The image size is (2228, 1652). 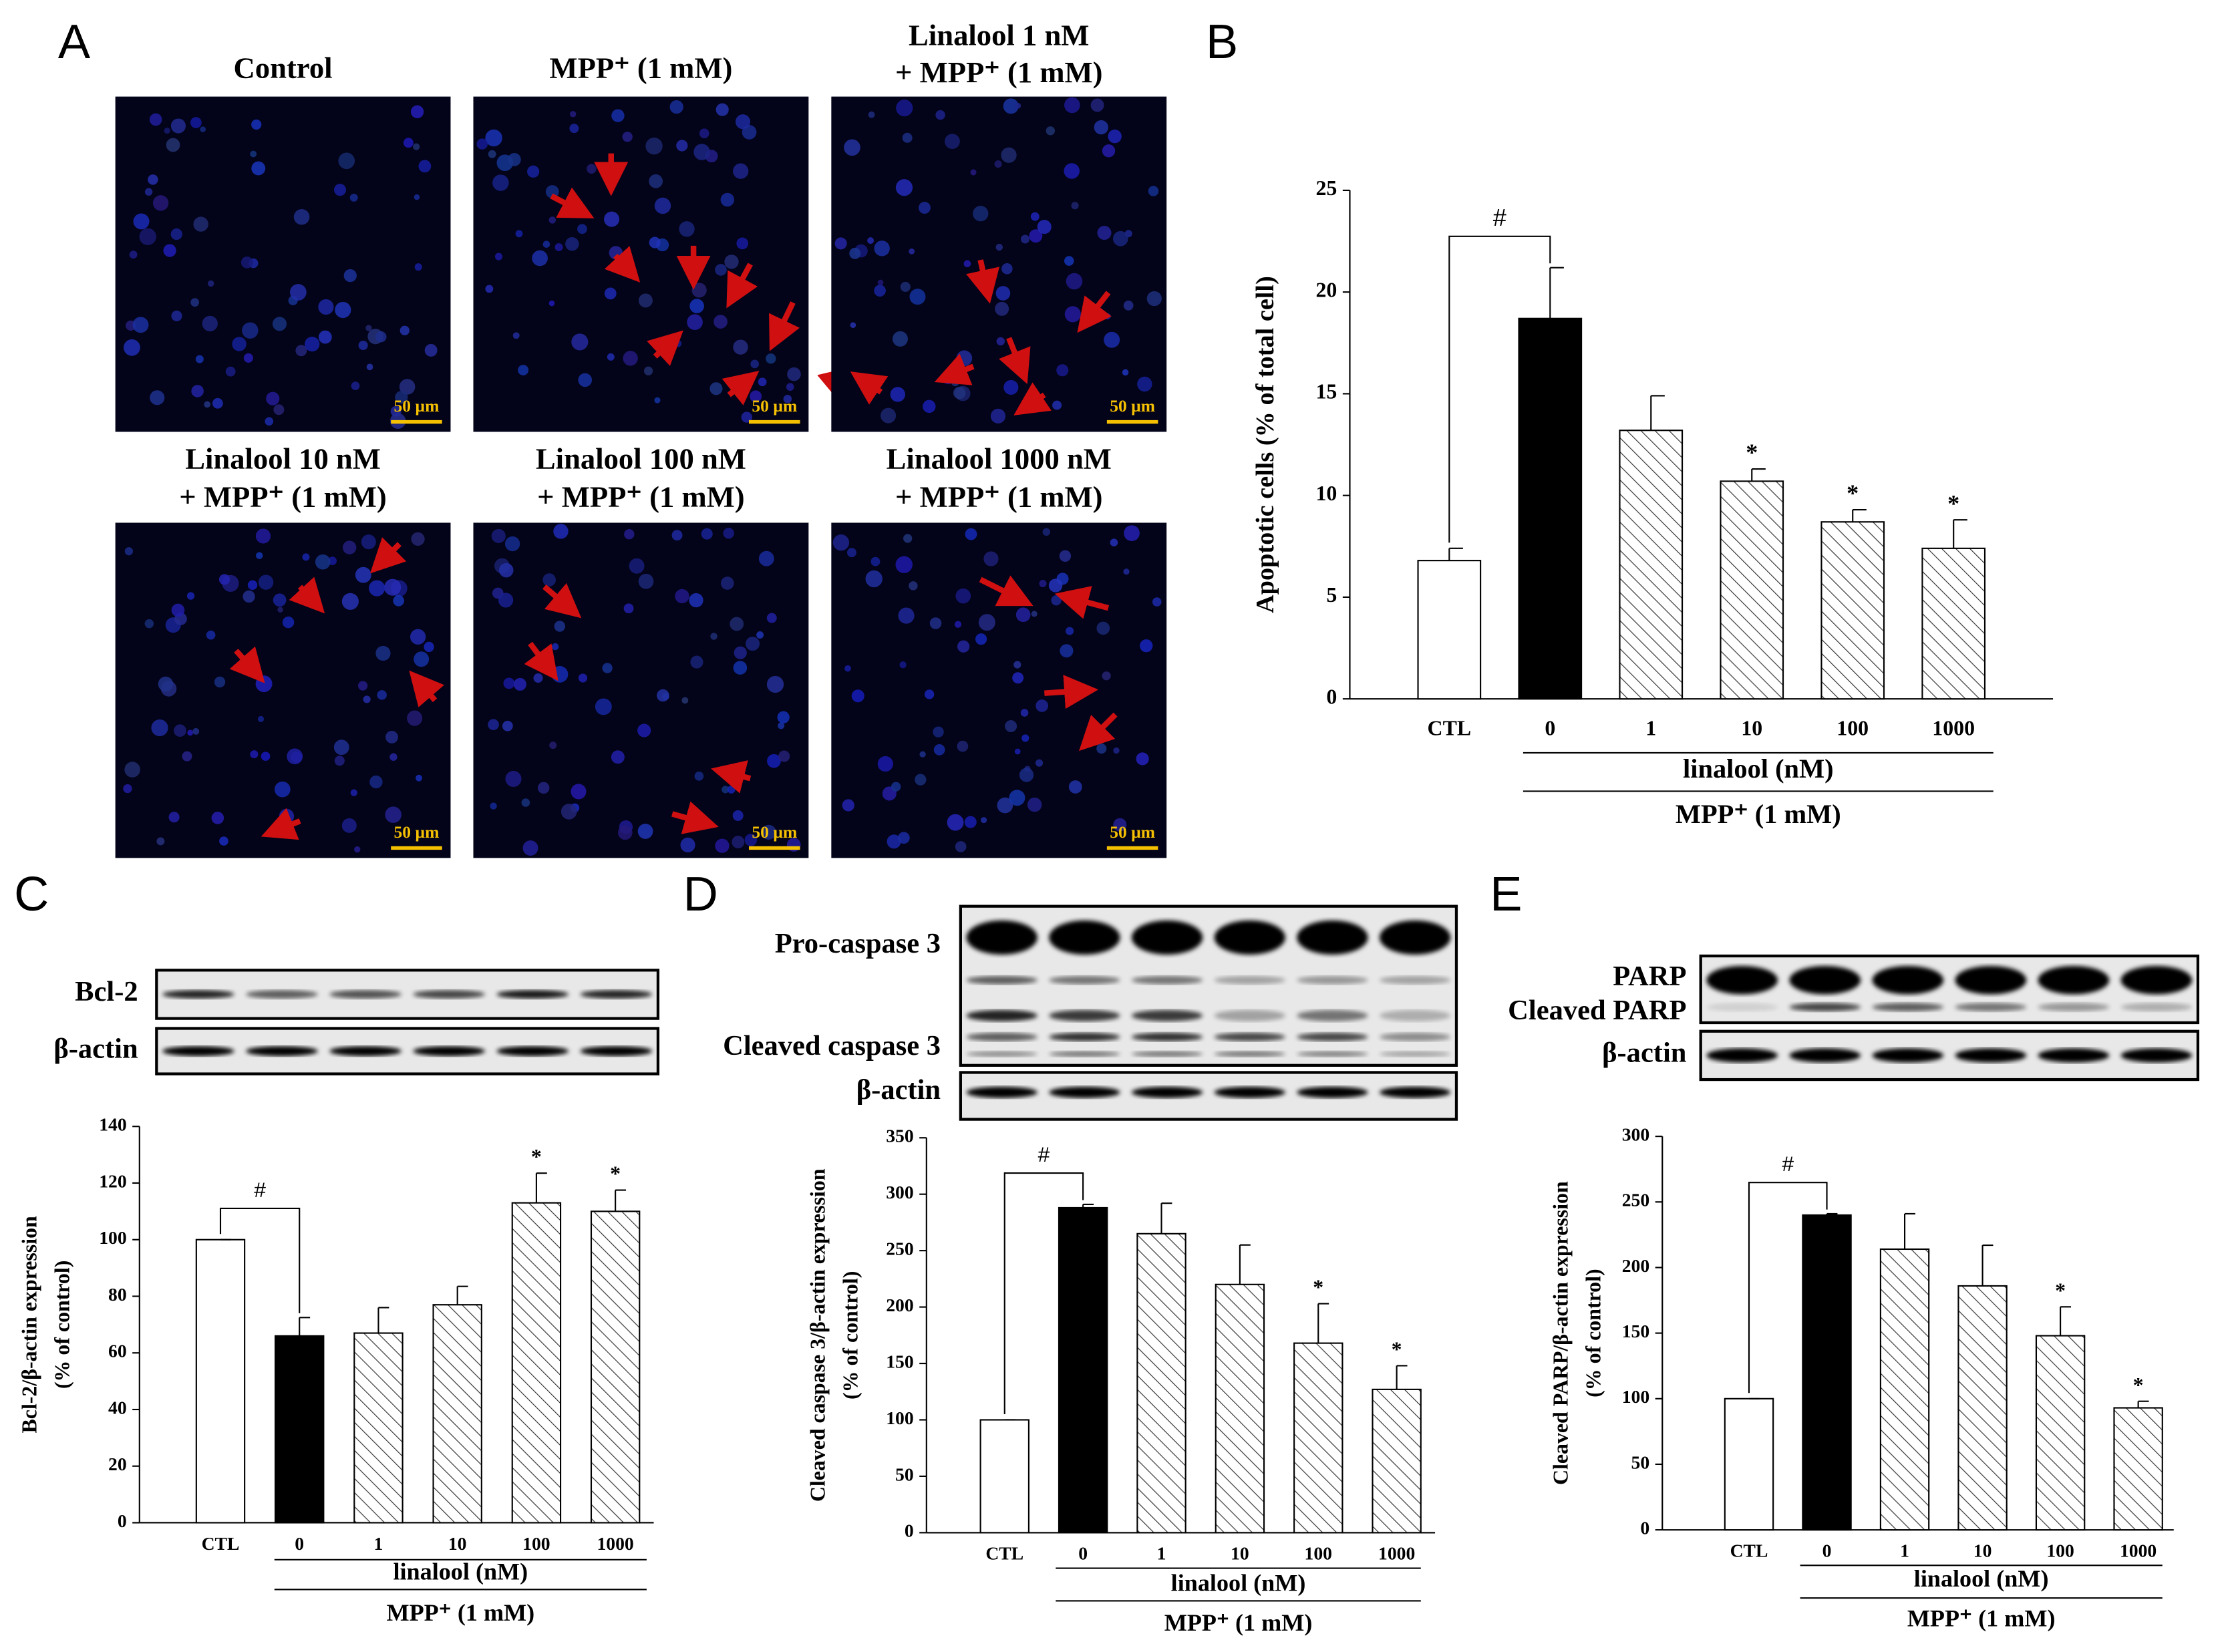 What do you see at coordinates (1949, 989) in the screenshot?
I see `blot-frame` at bounding box center [1949, 989].